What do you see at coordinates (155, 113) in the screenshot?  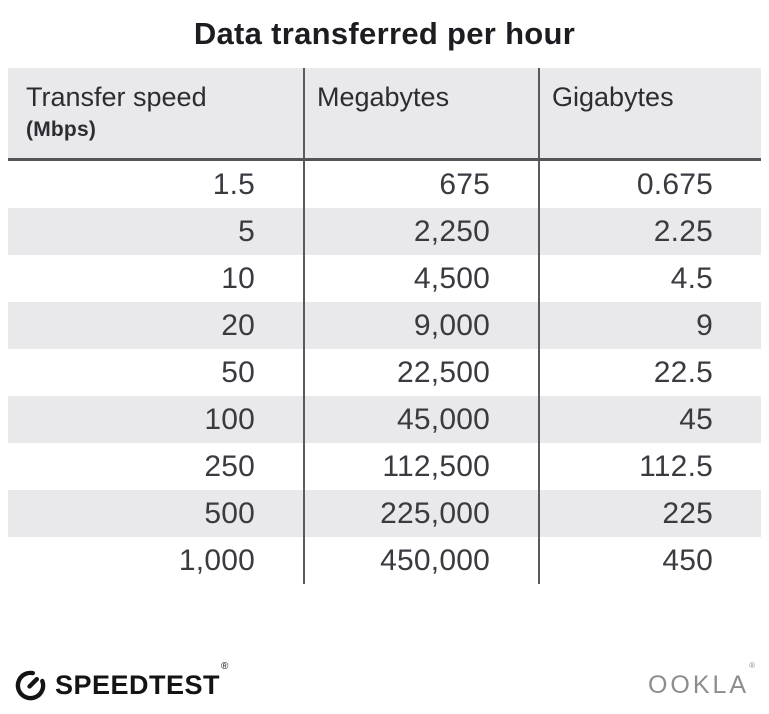 I see `column-header-transfer-speed: Transfer speed (Mbps)` at bounding box center [155, 113].